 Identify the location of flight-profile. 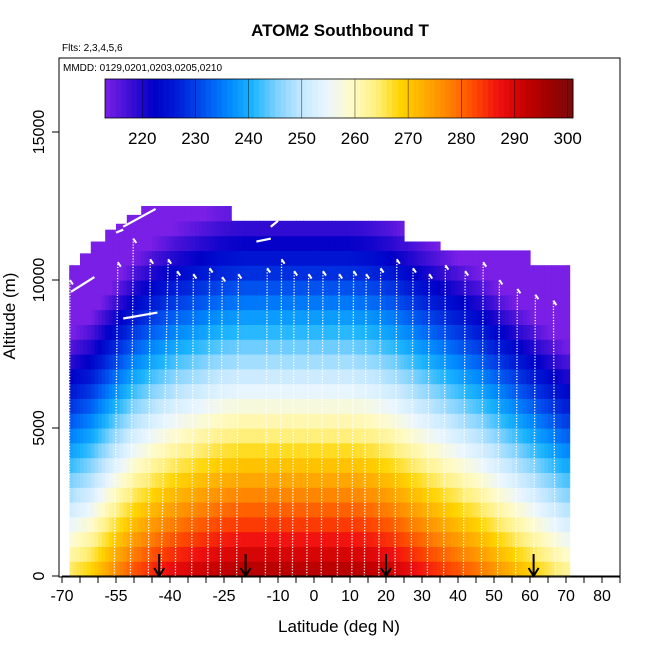
(69, 428).